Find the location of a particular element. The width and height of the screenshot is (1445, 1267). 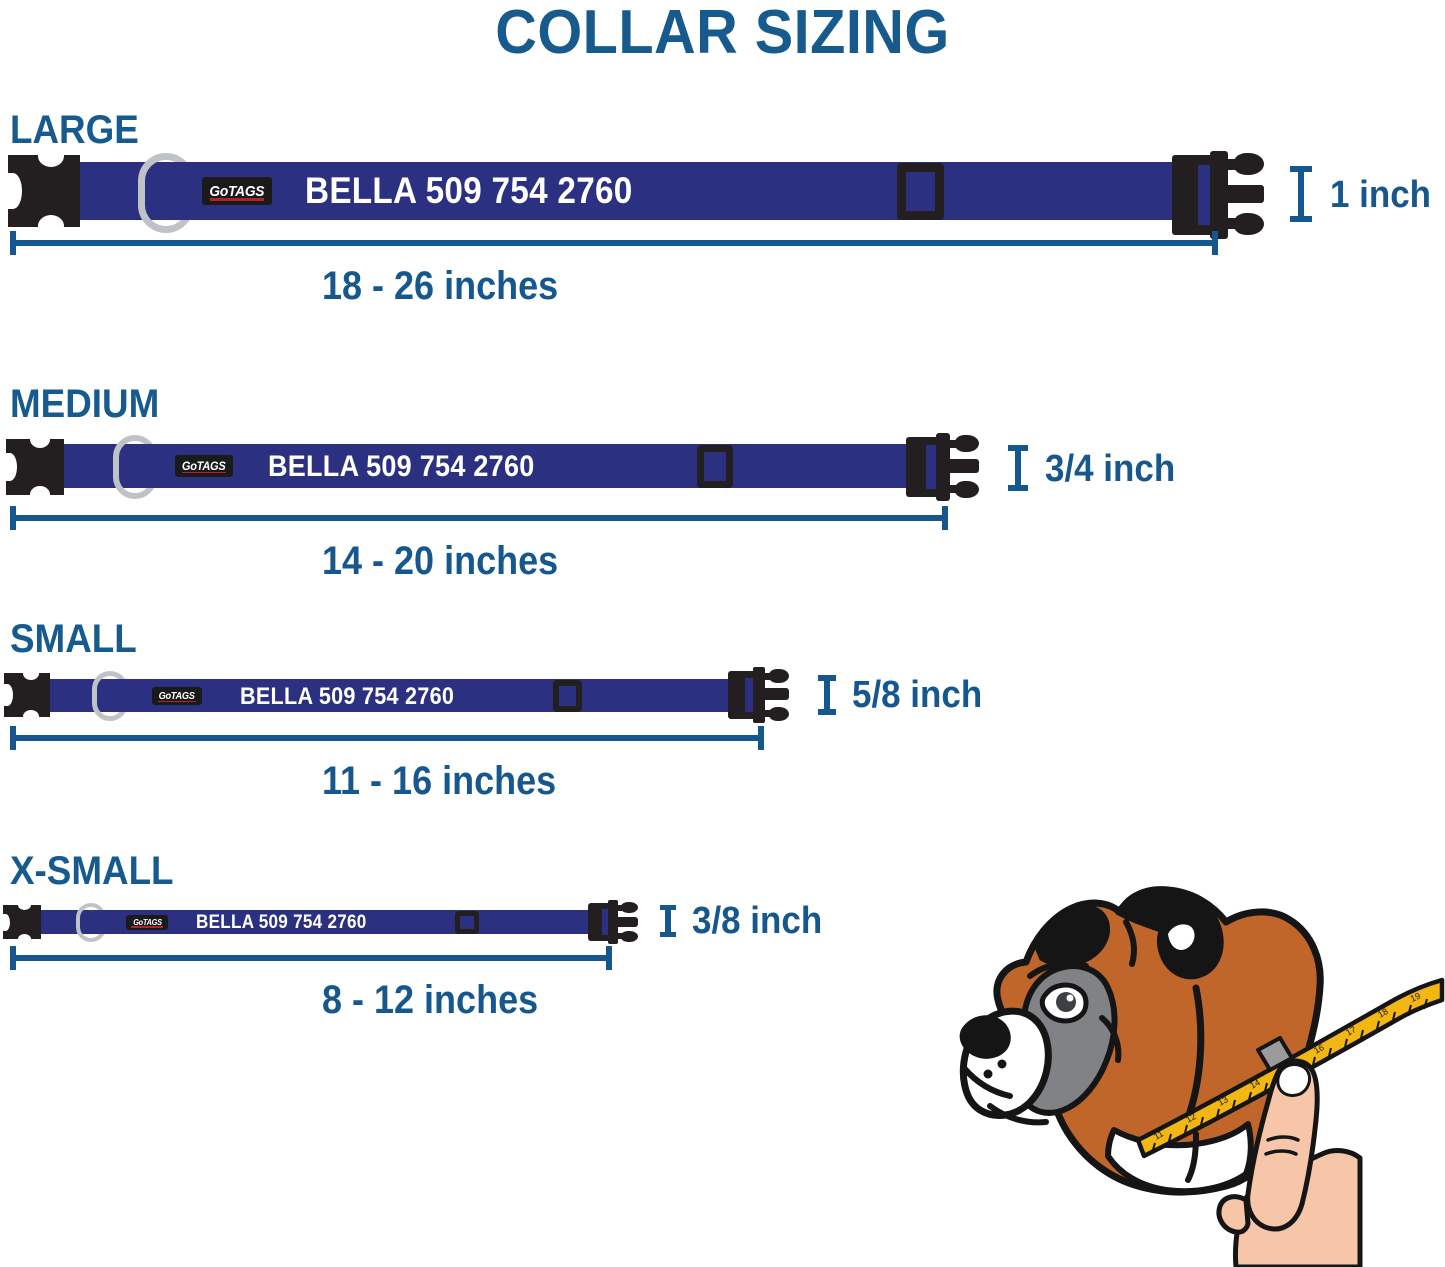

hand-holding-tape is located at coordinates (1289, 1162).